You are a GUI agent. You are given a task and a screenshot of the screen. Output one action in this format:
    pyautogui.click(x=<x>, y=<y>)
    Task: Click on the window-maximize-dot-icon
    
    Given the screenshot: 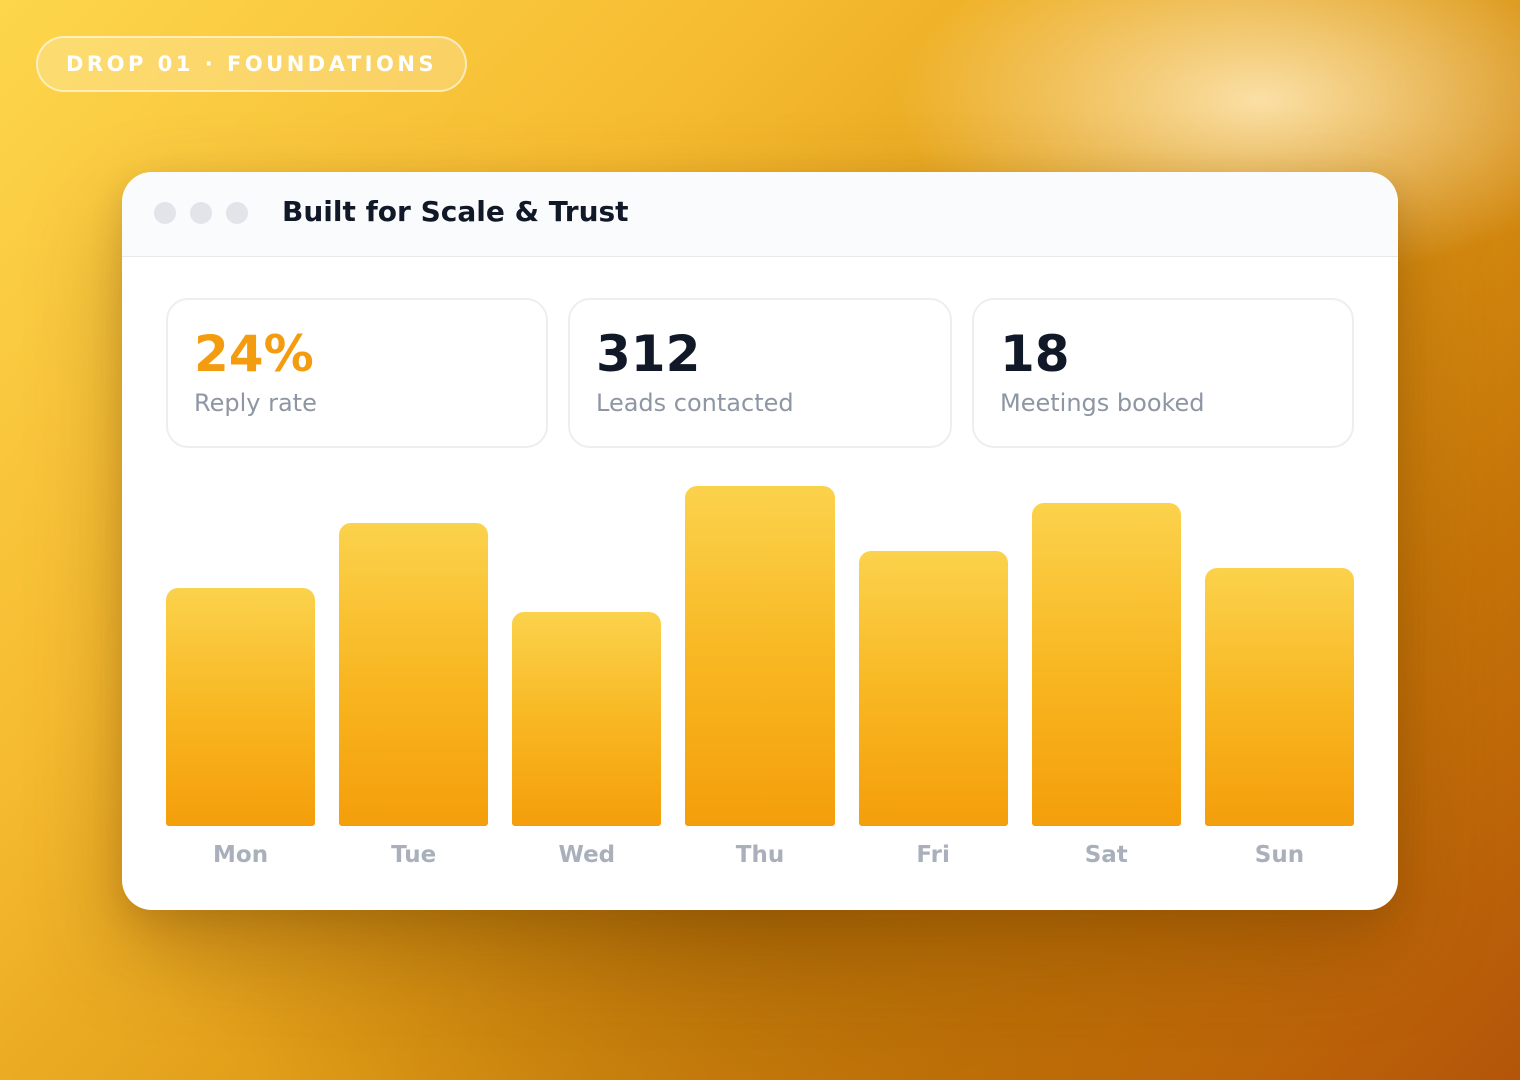 What is the action you would take?
    pyautogui.click(x=237, y=213)
    